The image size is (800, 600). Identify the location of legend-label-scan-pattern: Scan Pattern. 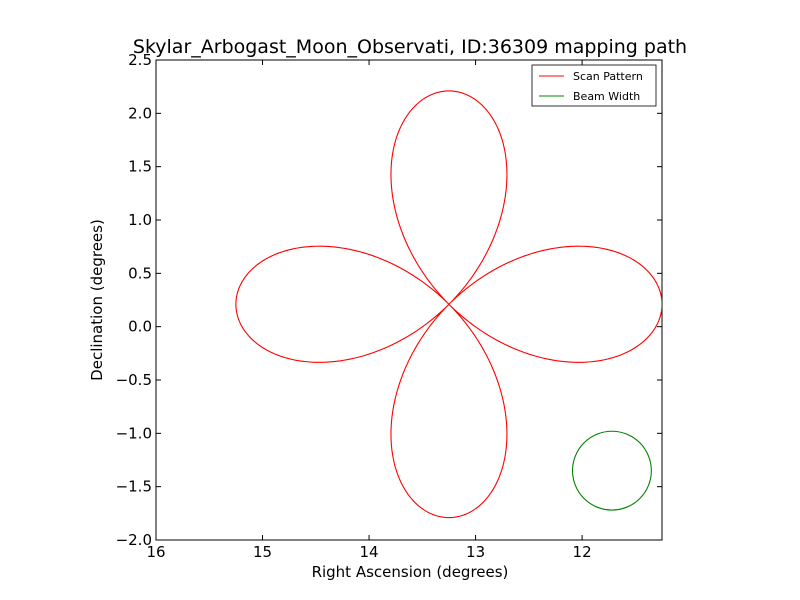
(608, 76).